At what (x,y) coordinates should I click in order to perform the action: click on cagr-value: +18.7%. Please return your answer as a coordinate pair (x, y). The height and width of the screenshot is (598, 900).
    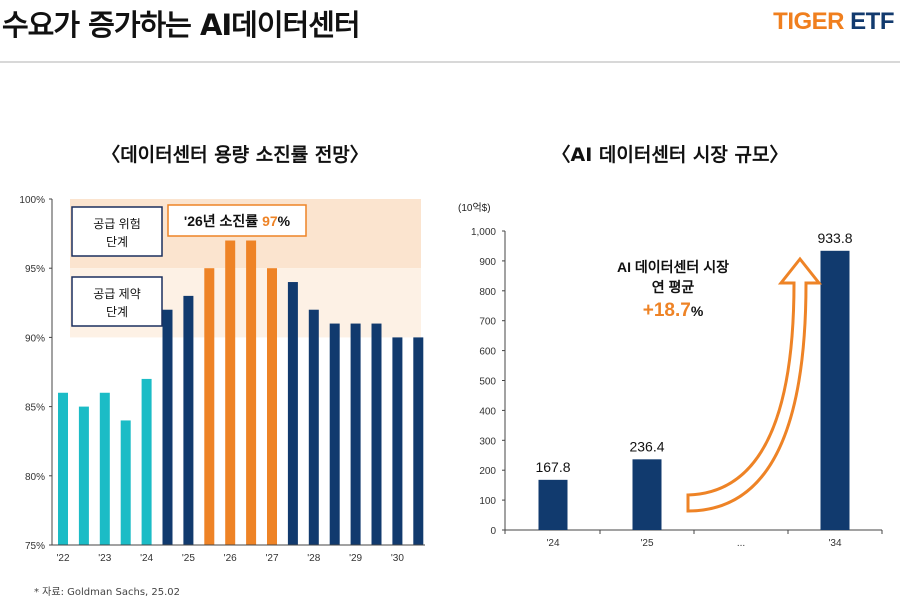
    Looking at the image, I should click on (673, 310).